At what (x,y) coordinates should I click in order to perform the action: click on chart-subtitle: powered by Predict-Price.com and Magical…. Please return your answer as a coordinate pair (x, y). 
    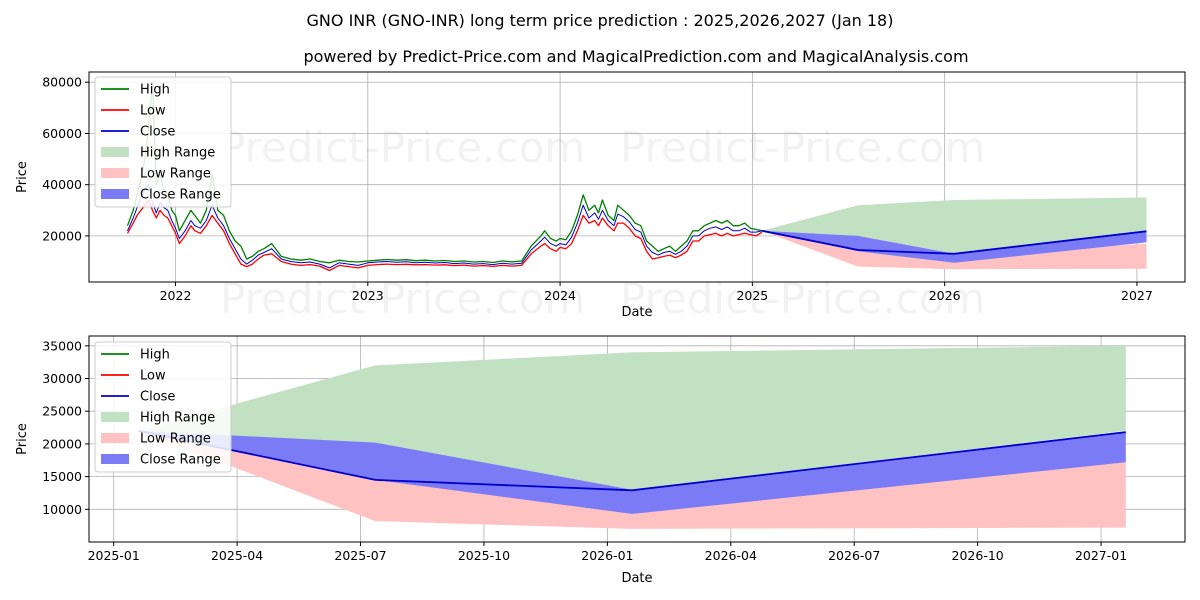
    Looking at the image, I should click on (635, 56).